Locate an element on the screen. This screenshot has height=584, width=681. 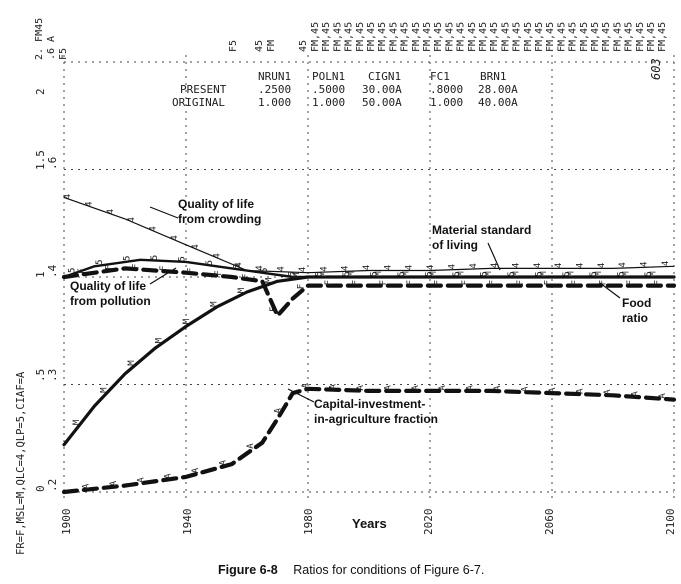
scale-a-label: 1 is located at coordinates (40, 274).